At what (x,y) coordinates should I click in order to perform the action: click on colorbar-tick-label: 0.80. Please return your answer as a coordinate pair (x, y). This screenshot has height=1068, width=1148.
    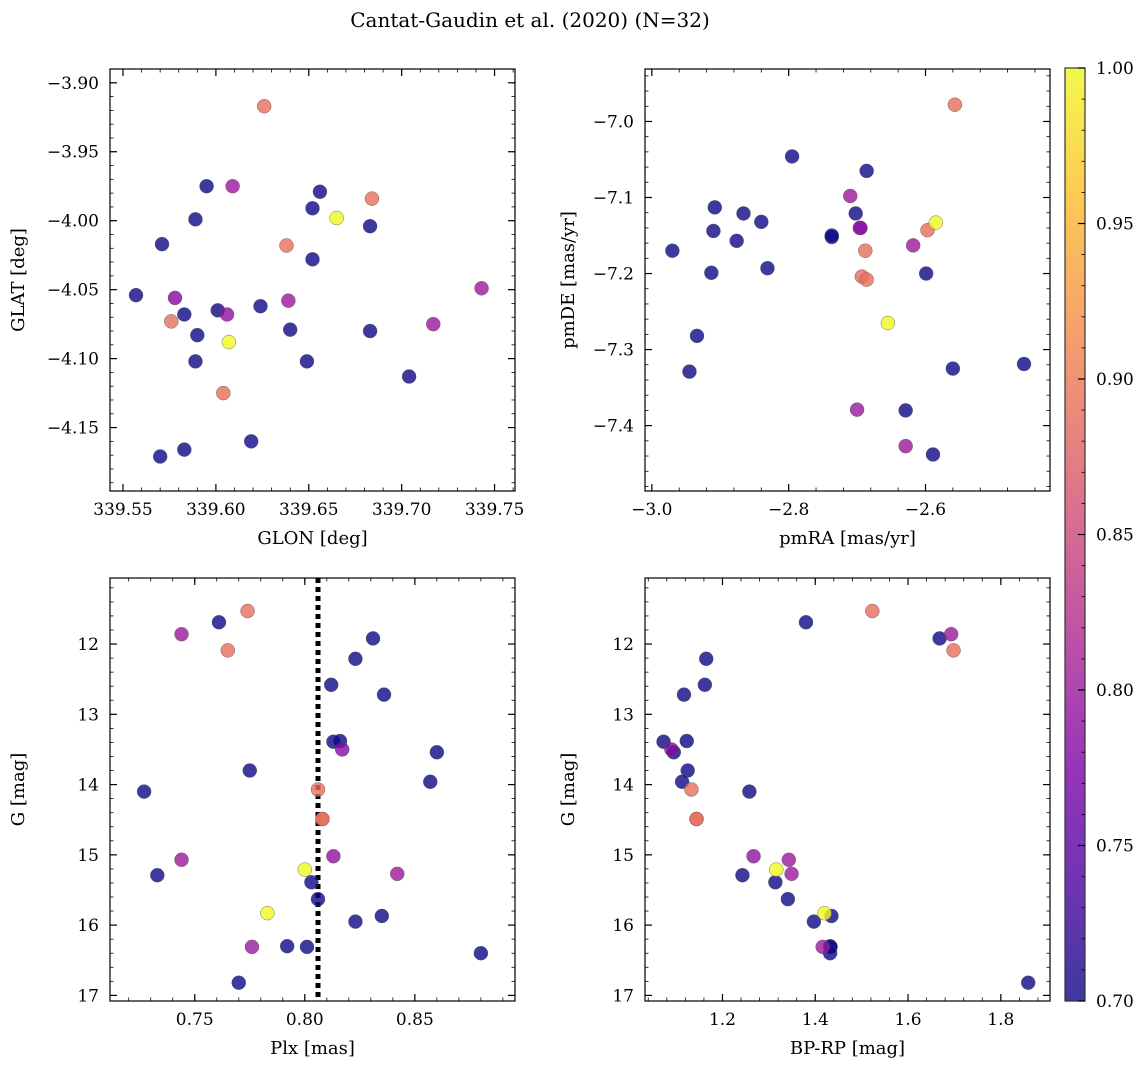
    Looking at the image, I should click on (1115, 691).